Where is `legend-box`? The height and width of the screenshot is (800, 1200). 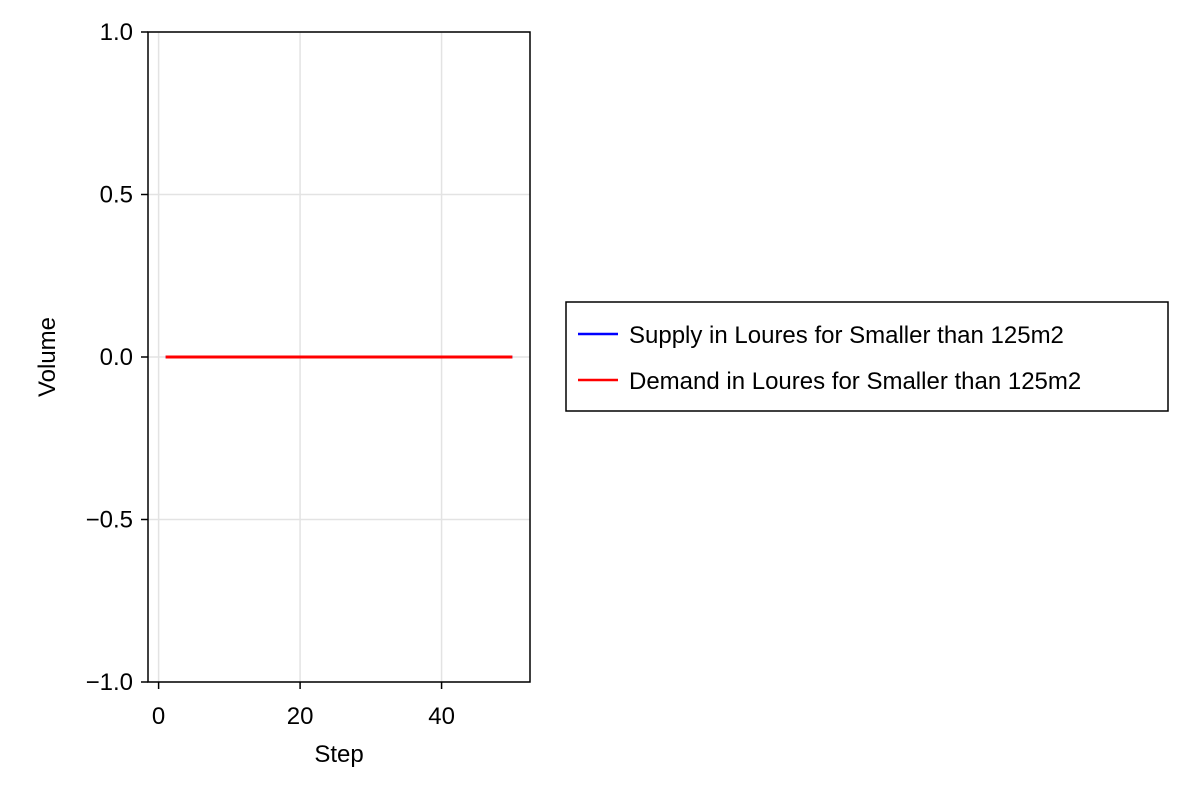 legend-box is located at coordinates (867, 356).